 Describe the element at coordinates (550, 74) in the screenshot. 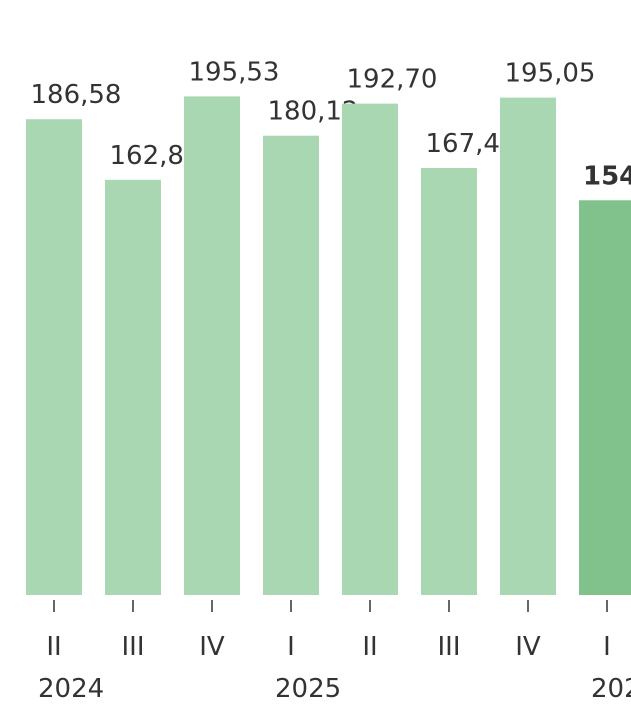

I see `value-label: 195,05` at that location.